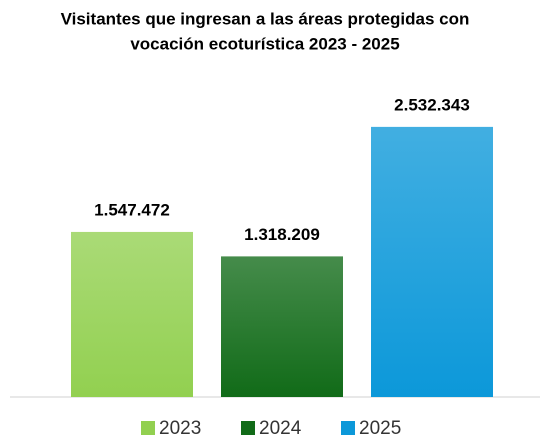 The width and height of the screenshot is (545, 439). What do you see at coordinates (180, 428) in the screenshot?
I see `legend-label: 2023` at bounding box center [180, 428].